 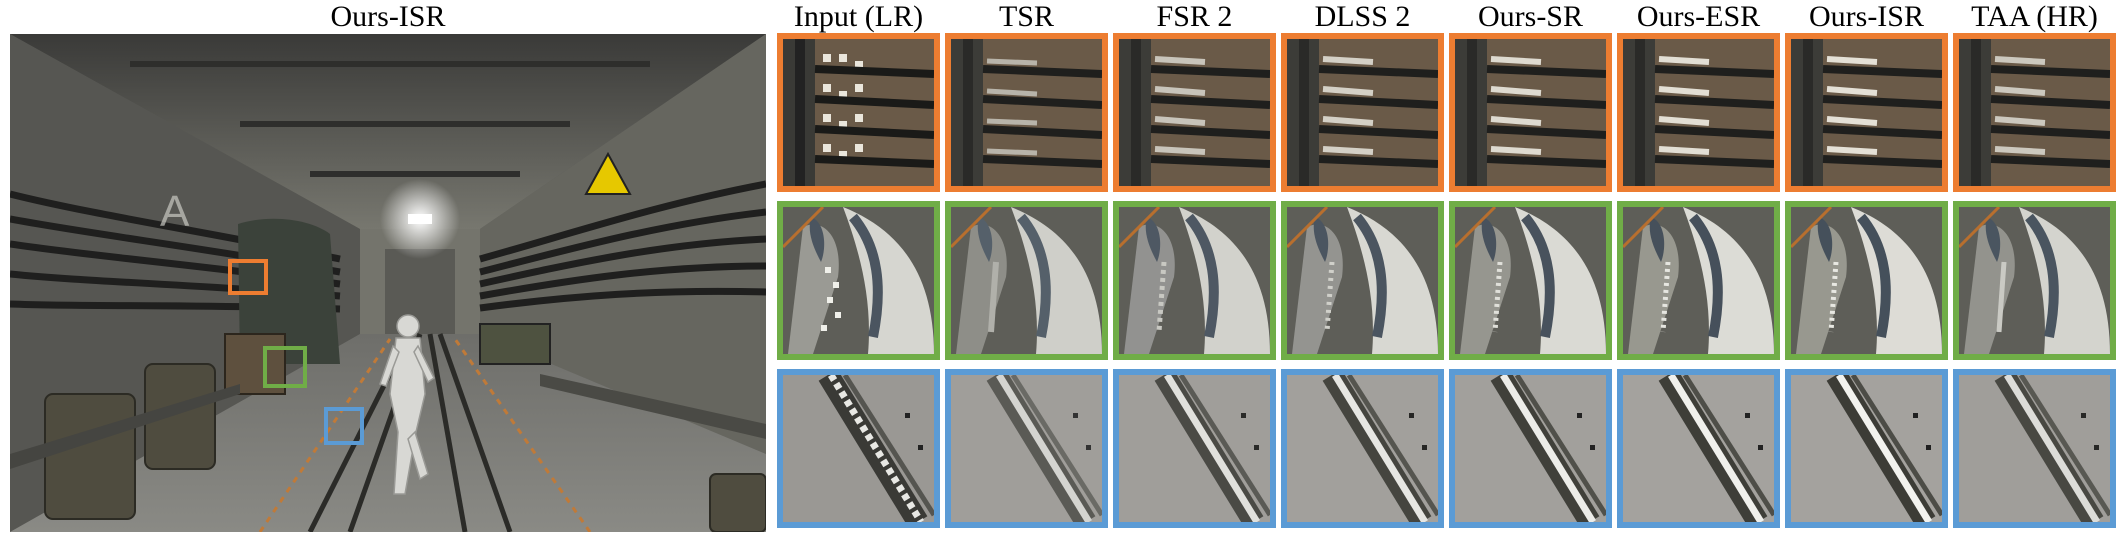 I want to click on column-title-taa-hr: TAA (HR), so click(x=2034, y=16).